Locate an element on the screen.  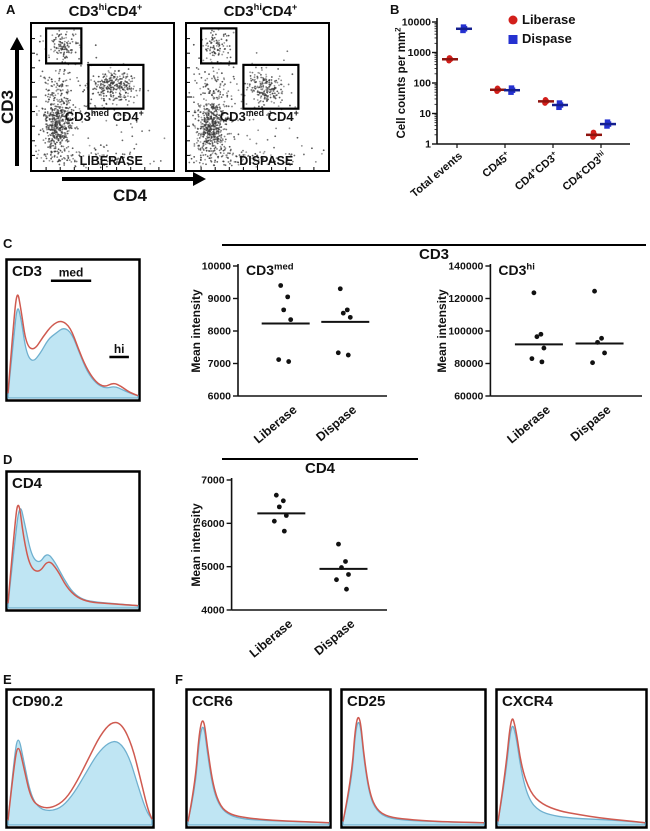
svg-text: med is located at coordinates (71, 273).